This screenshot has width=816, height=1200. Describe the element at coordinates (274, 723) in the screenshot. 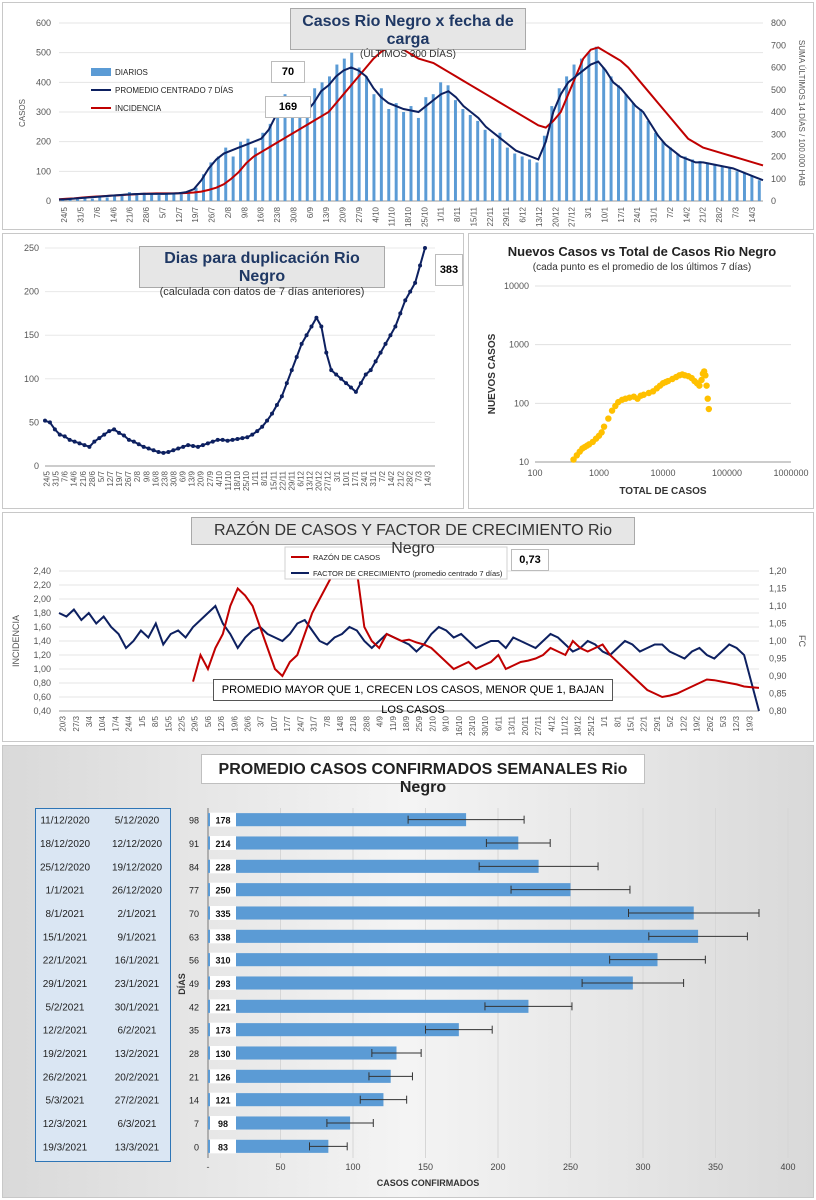

I see `x-tick-label: 10/7` at that location.